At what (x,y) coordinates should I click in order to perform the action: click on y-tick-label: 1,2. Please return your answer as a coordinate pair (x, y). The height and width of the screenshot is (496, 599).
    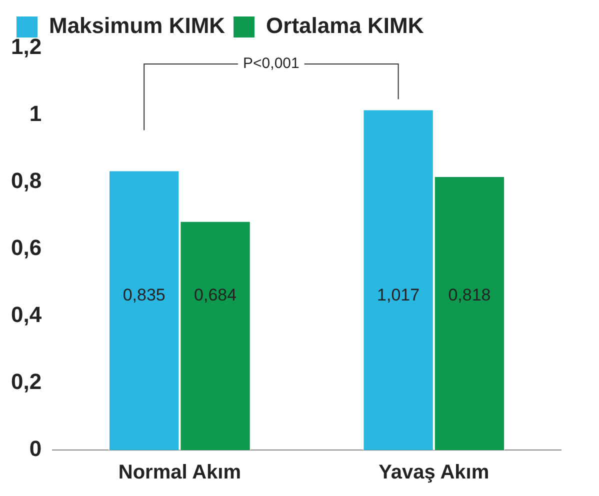
    Looking at the image, I should click on (26, 47).